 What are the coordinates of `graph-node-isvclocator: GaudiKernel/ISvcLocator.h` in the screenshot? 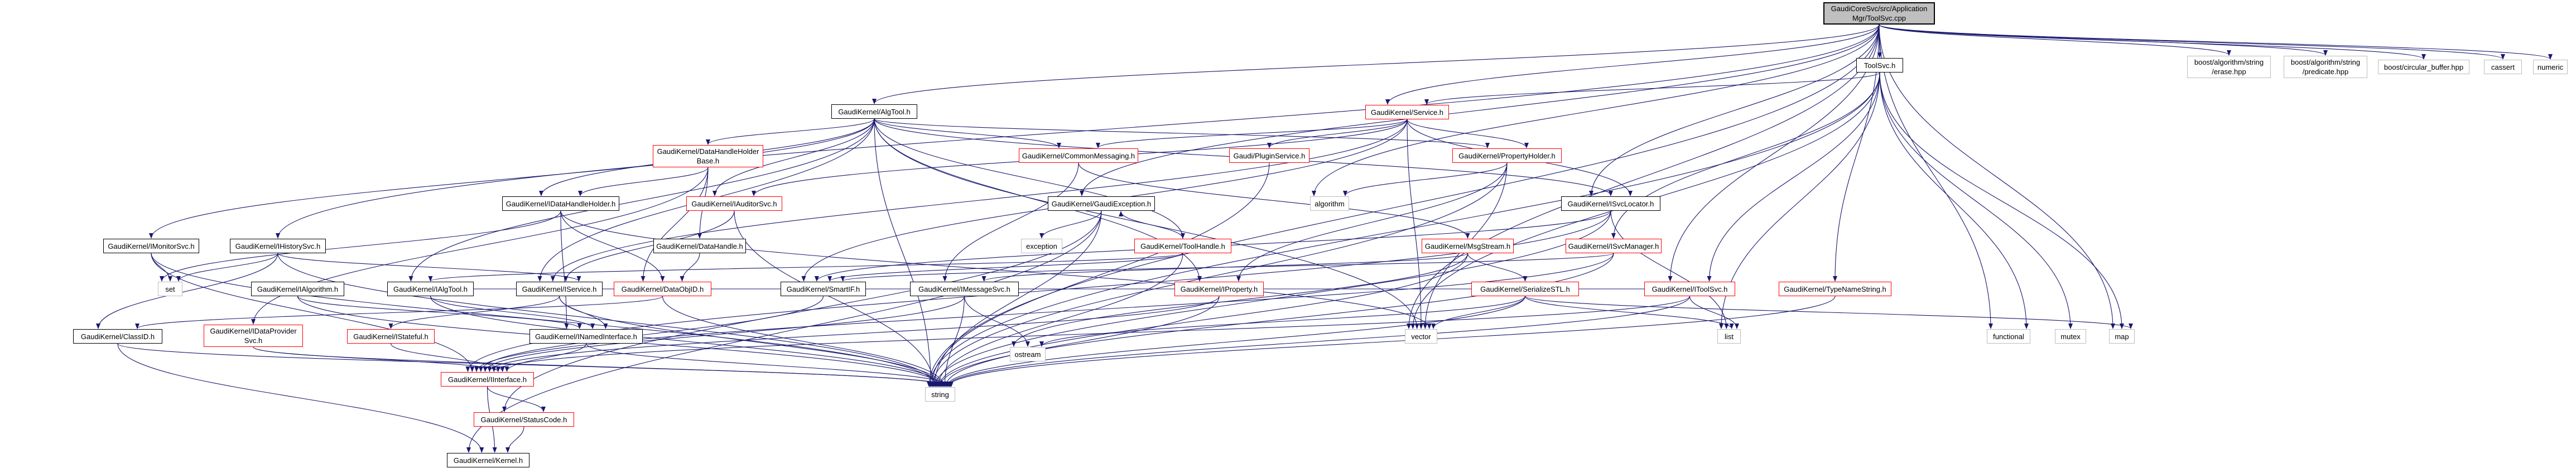 It's located at (1611, 203).